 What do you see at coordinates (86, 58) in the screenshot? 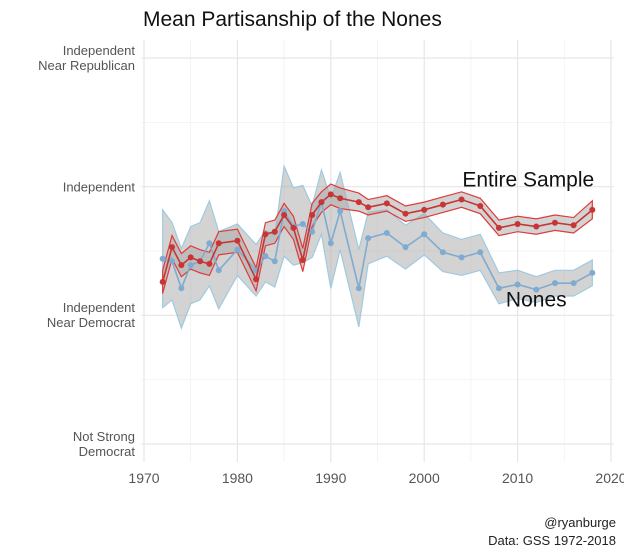
I see `y-tick-label: Independent Near Republican` at bounding box center [86, 58].